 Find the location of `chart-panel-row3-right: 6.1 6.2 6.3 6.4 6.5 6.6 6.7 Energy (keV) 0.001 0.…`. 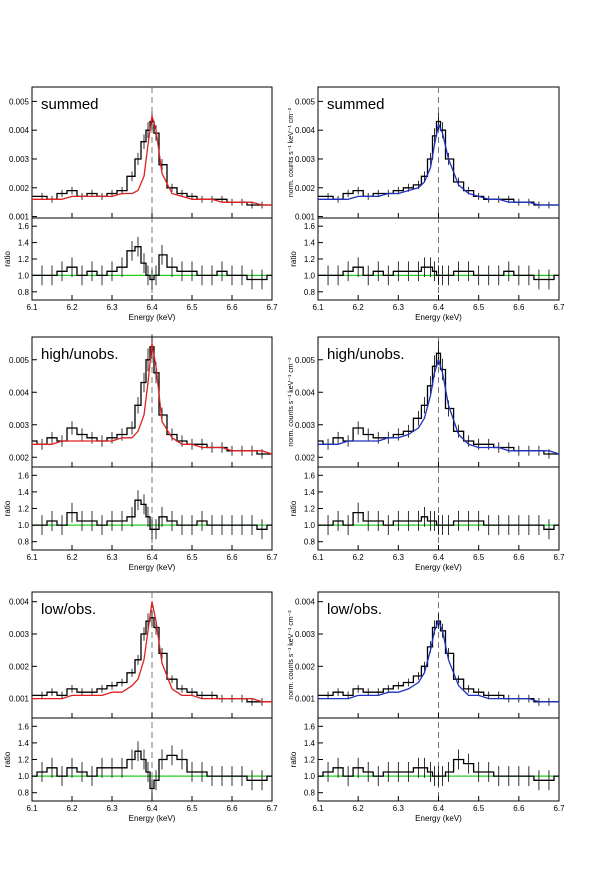

chart-panel-row3-right: 6.1 6.2 6.3 6.4 6.5 6.6 6.7 Energy (keV) 0.001 0.… is located at coordinates (426, 707).